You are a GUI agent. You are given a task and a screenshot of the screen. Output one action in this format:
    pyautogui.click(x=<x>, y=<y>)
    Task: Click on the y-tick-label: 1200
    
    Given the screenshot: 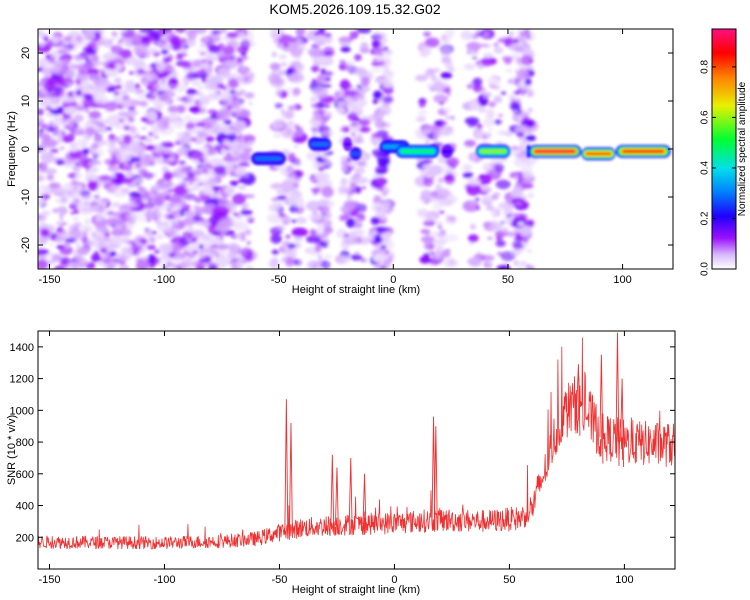 What is the action you would take?
    pyautogui.click(x=22, y=380)
    